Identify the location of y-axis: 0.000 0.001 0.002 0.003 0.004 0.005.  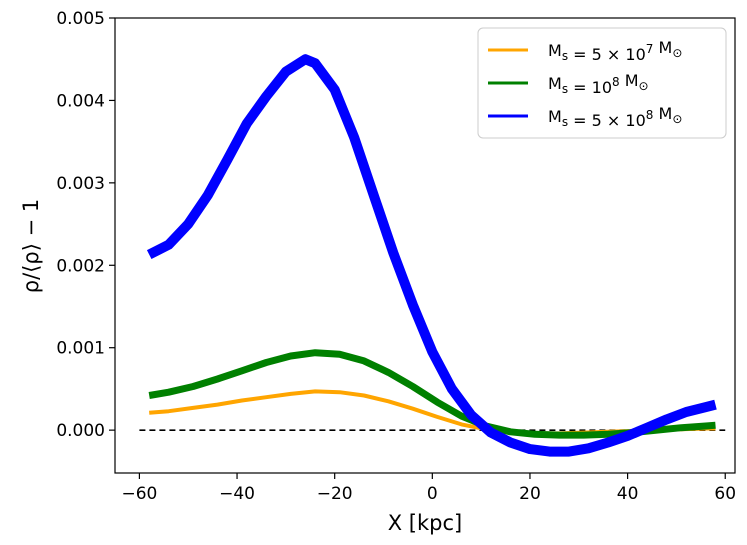
(85, 225).